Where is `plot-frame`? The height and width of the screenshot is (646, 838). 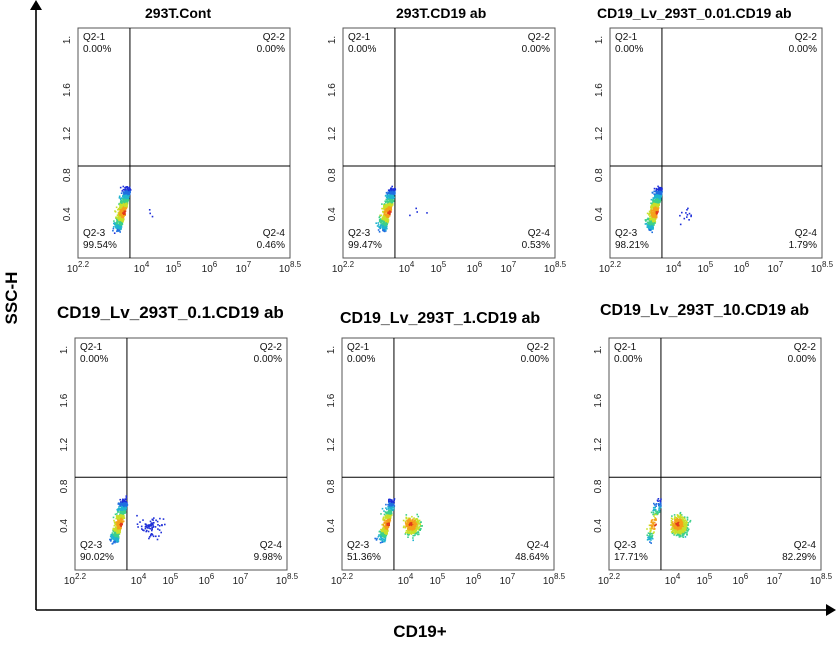
plot-frame is located at coordinates (448, 454).